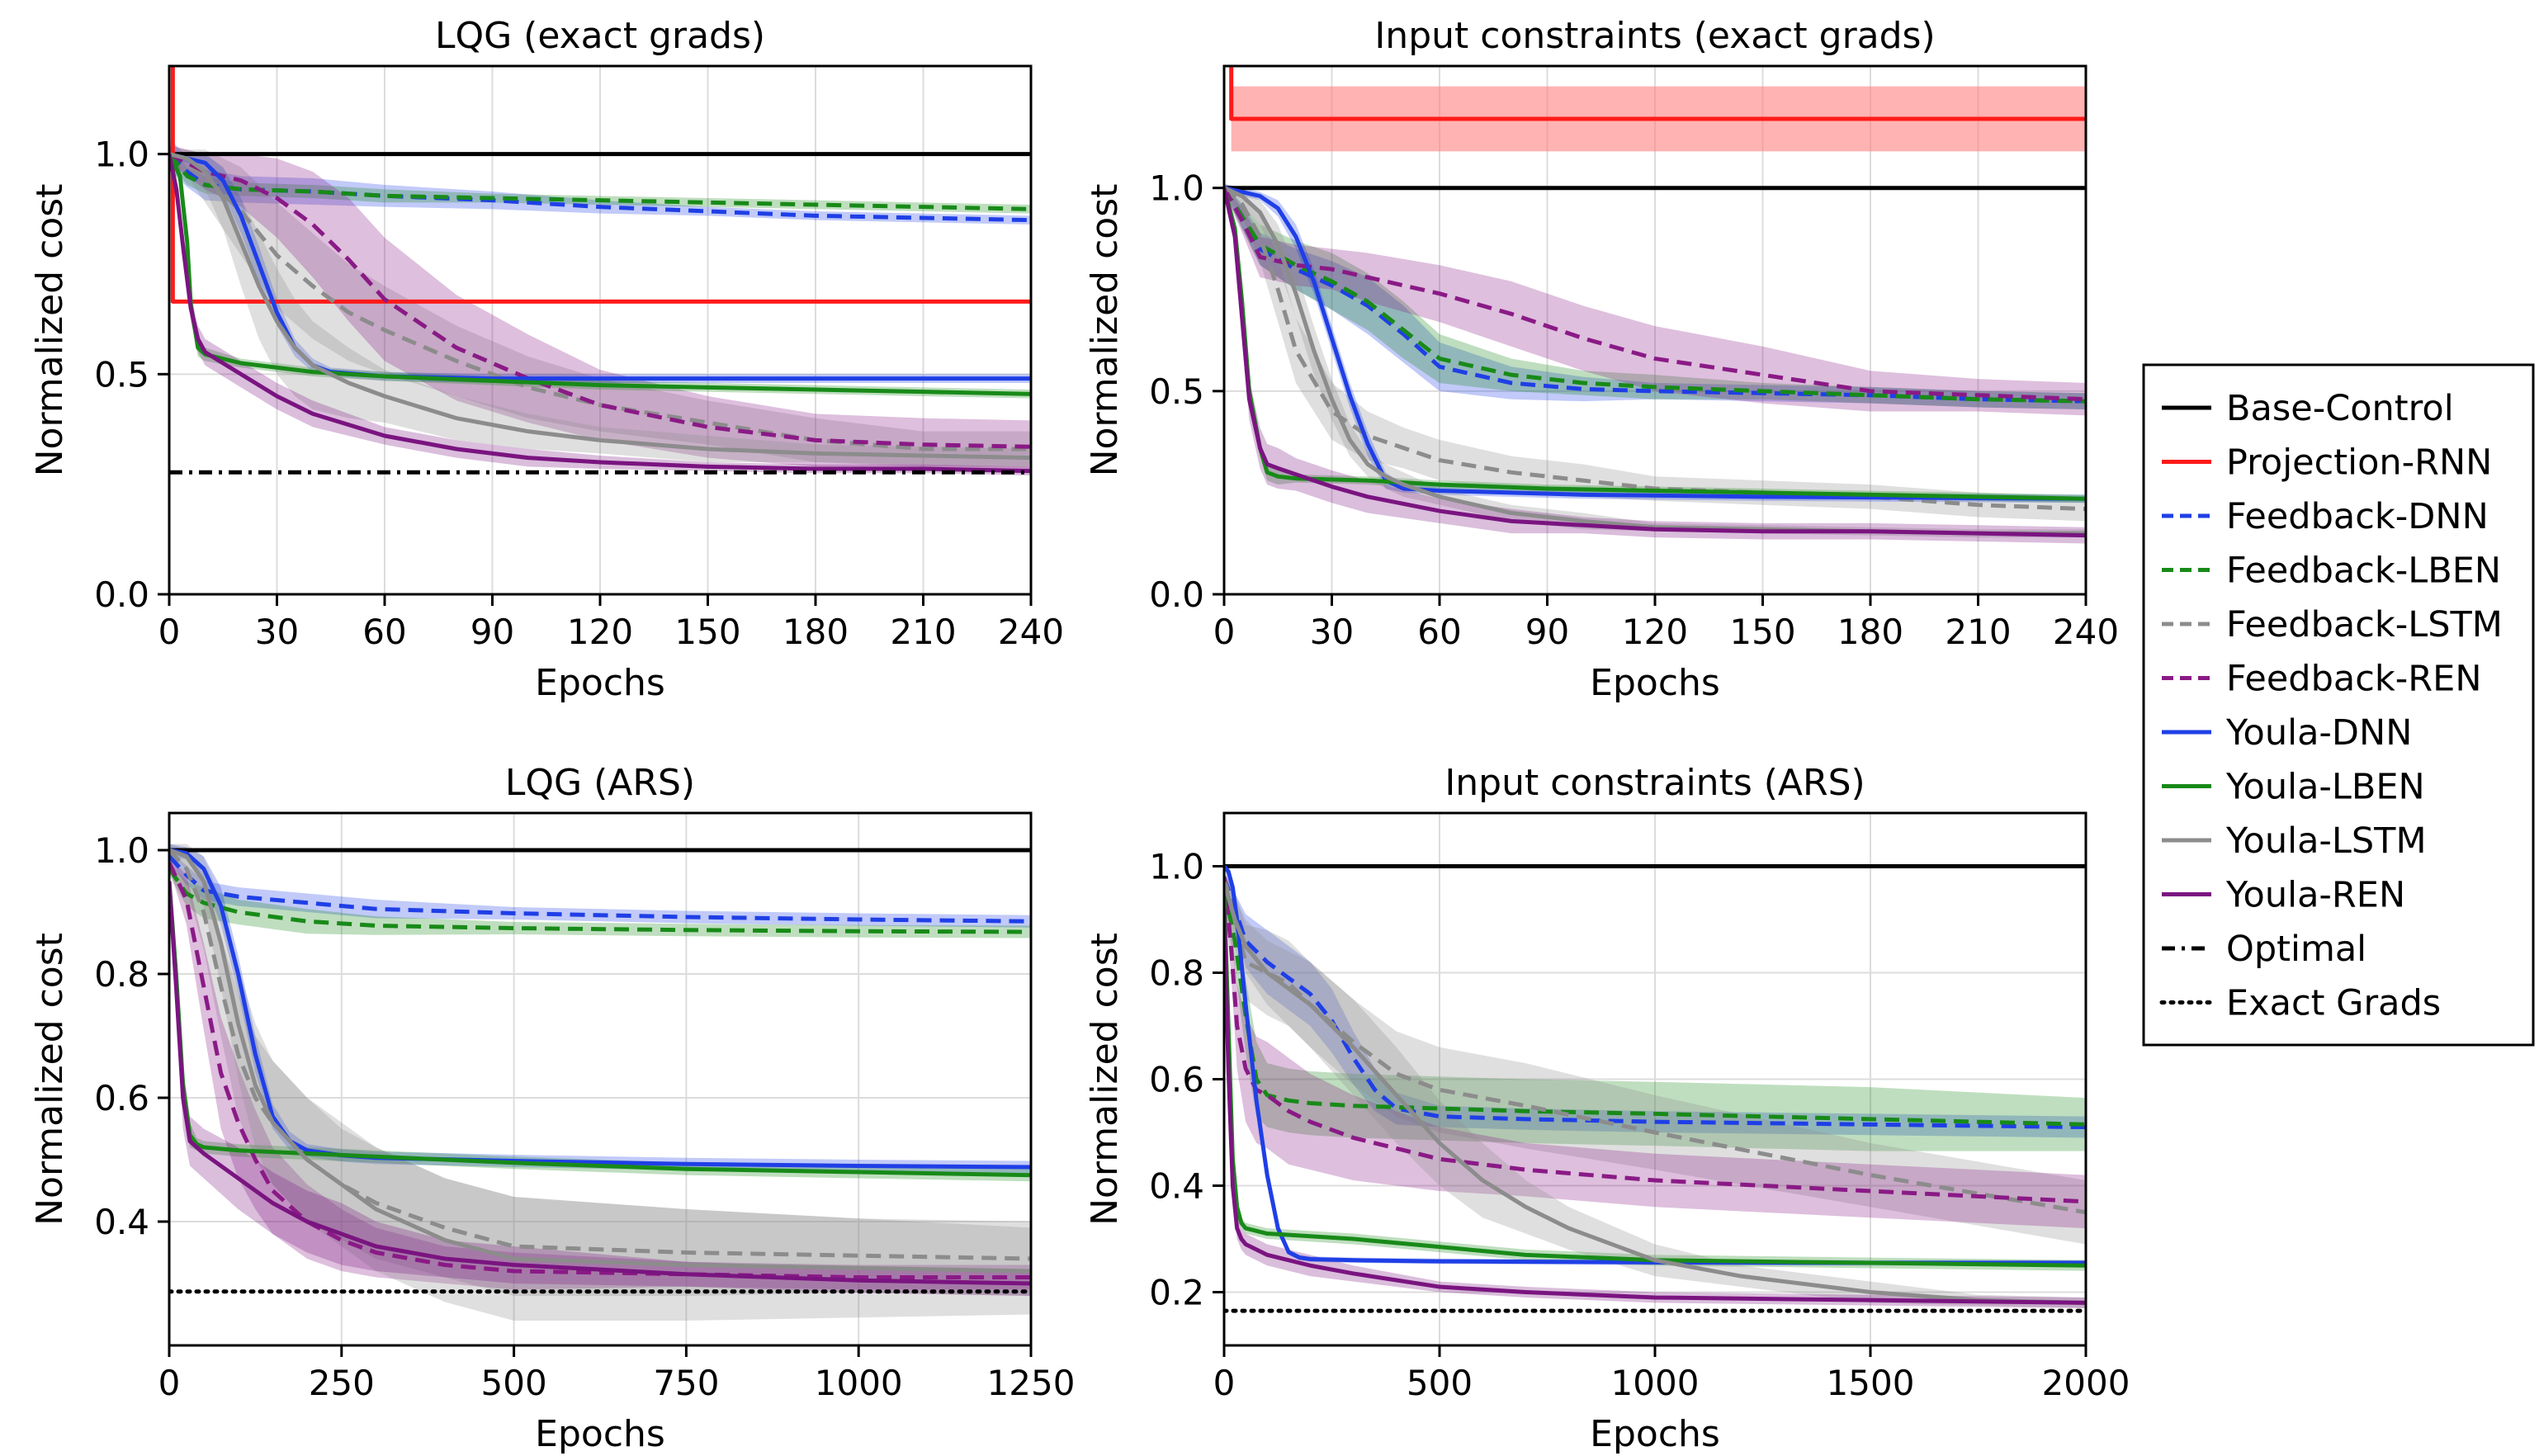  I want to click on legend-label: Feedback-REN, so click(2354, 679).